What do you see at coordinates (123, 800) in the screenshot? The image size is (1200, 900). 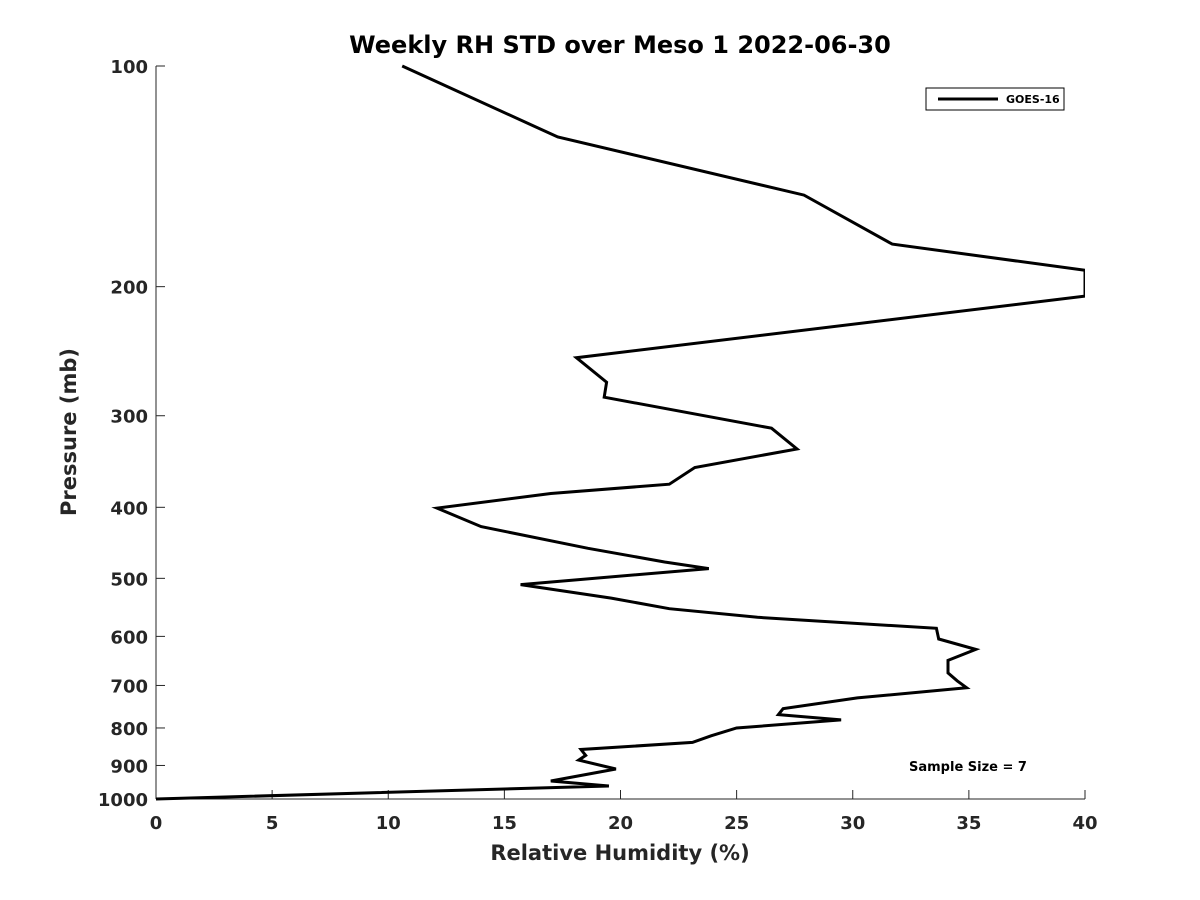 I see `y-tick-label: 1000` at bounding box center [123, 800].